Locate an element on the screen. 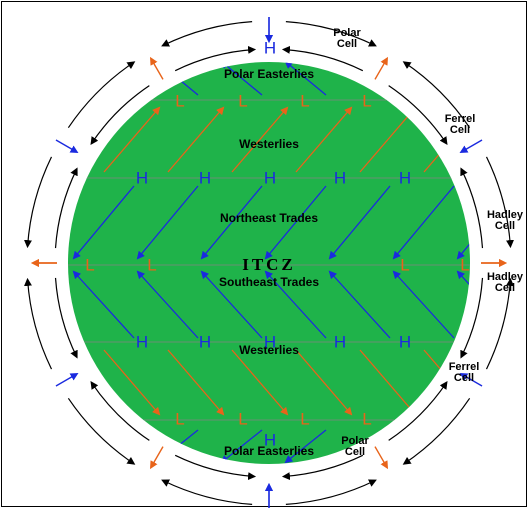 The height and width of the screenshot is (508, 528). cell-label: Polar is located at coordinates (355, 441).